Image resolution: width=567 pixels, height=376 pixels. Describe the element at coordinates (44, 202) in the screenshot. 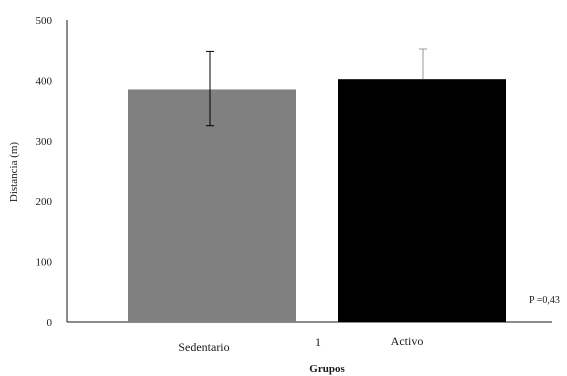

I see `y-tick-label: 200` at that location.